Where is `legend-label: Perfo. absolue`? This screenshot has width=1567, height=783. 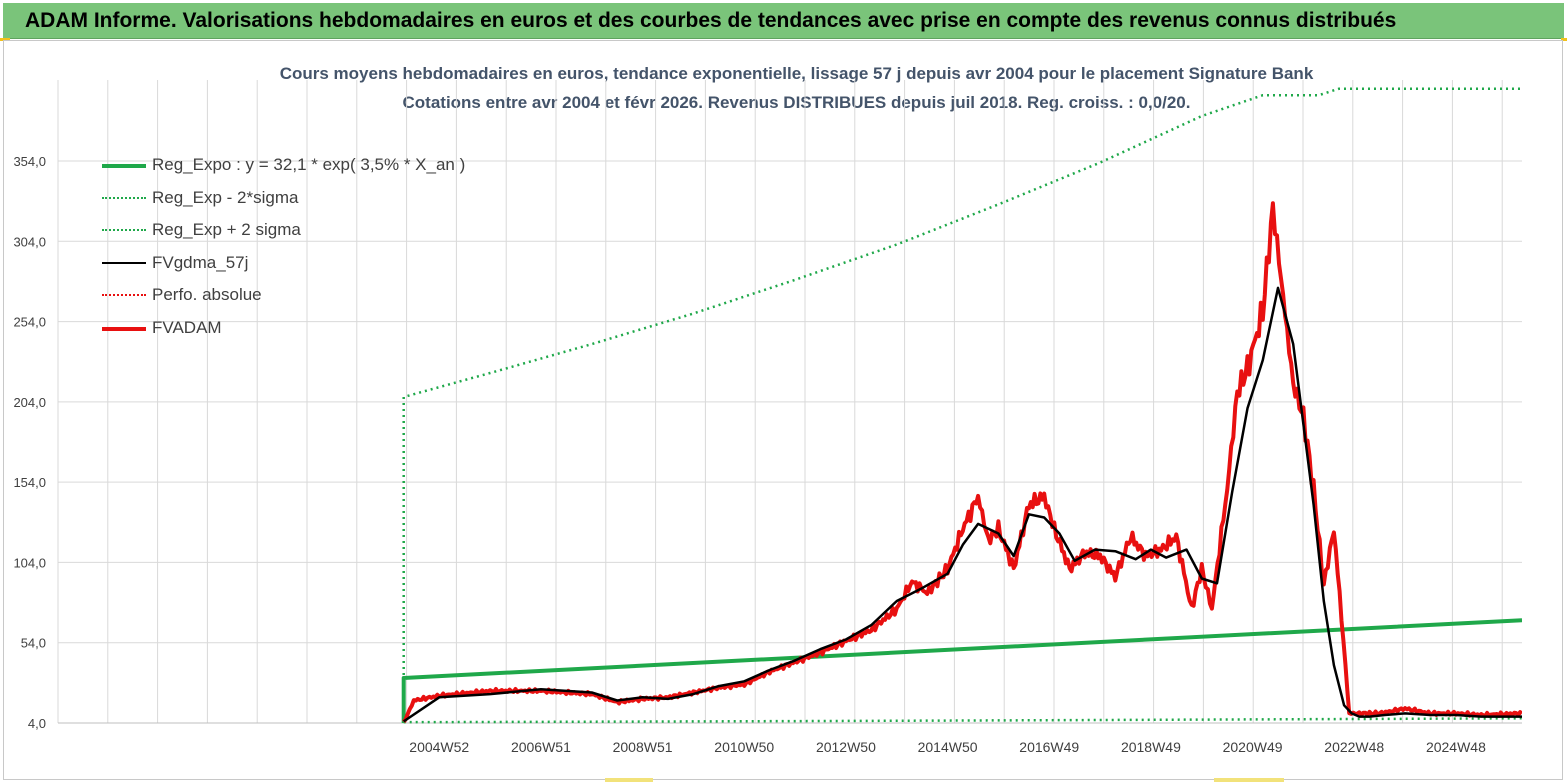
legend-label: Perfo. absolue is located at coordinates (207, 295).